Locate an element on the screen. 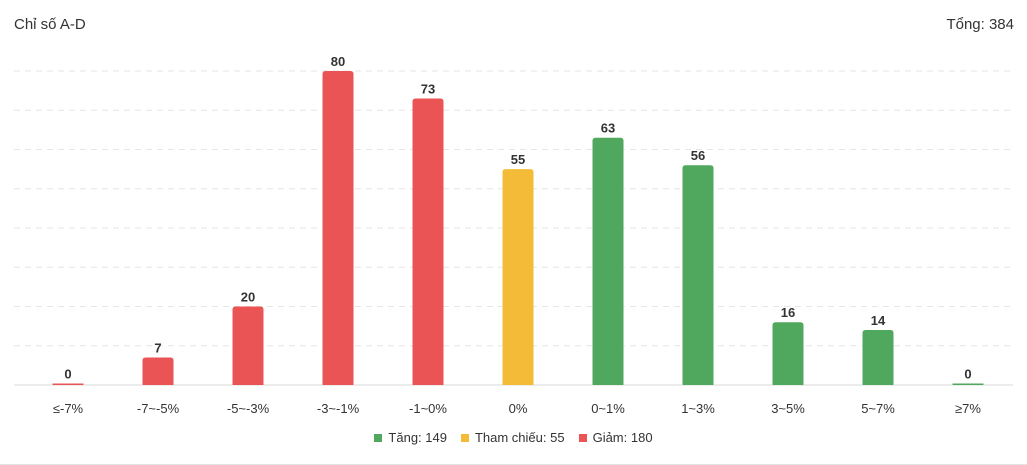 This screenshot has width=1027, height=465. x-tick-label: ≥7% is located at coordinates (968, 408).